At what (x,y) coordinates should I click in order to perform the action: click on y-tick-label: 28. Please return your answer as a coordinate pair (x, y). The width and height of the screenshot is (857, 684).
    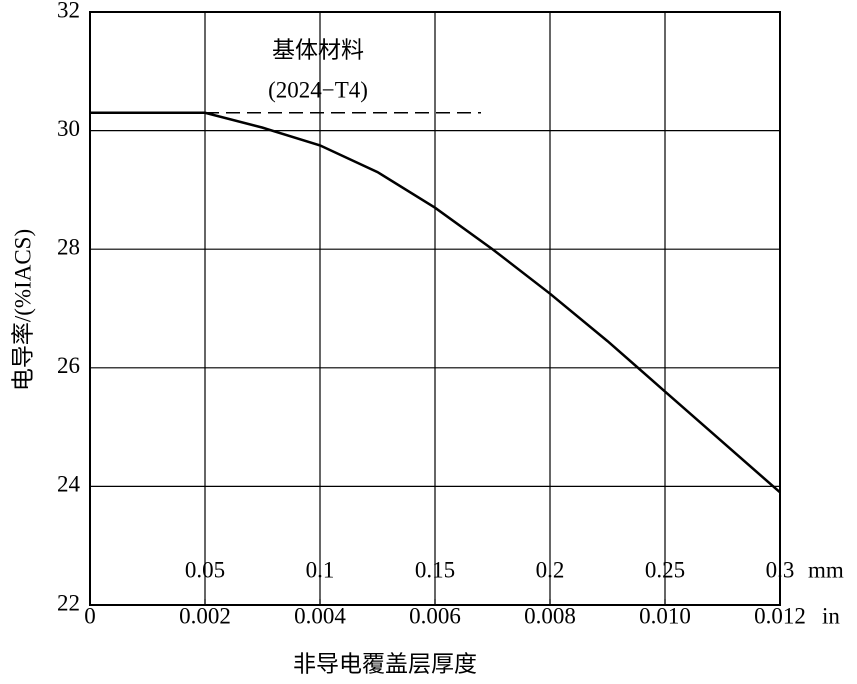
    Looking at the image, I should click on (68, 246).